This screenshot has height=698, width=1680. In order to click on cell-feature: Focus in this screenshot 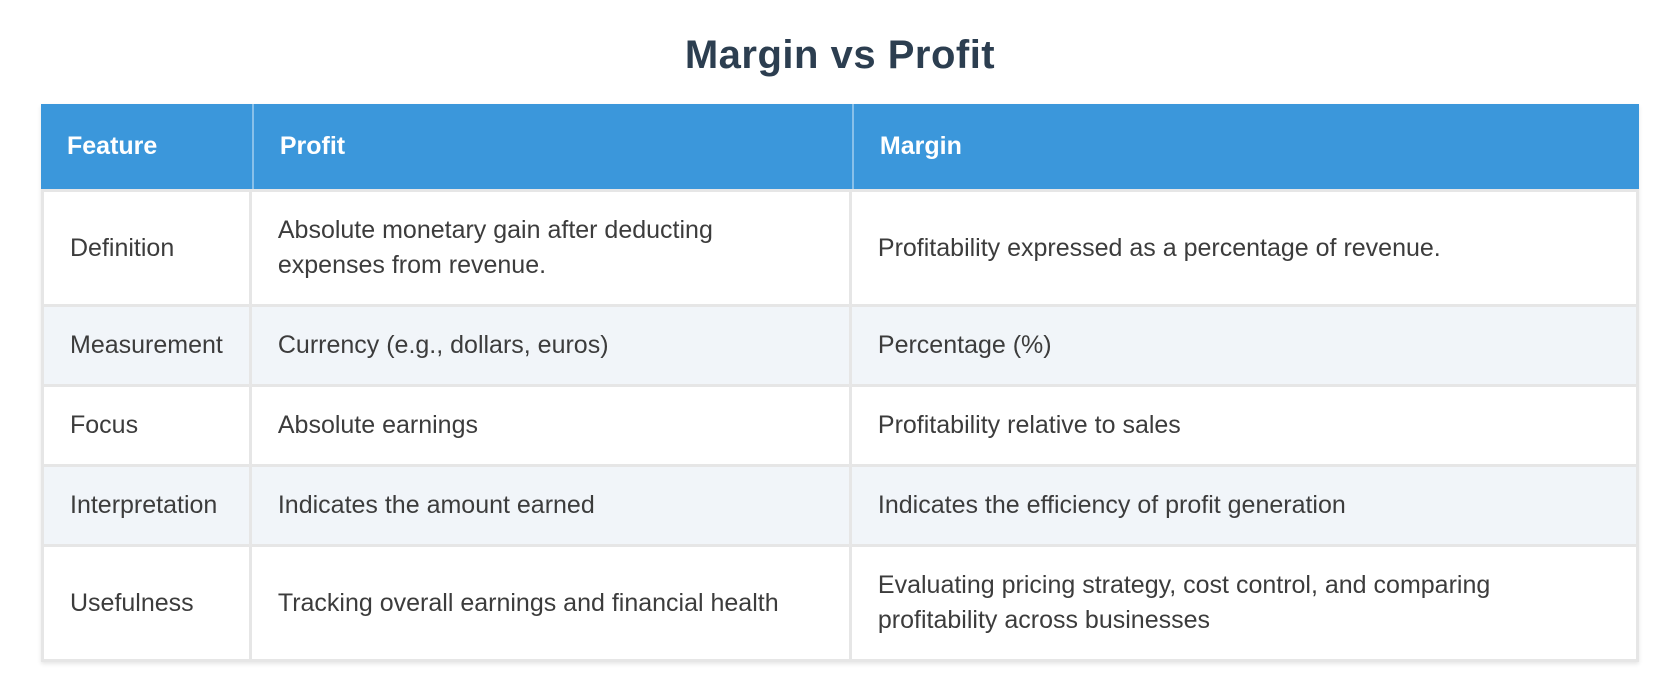, I will do `click(146, 424)`.